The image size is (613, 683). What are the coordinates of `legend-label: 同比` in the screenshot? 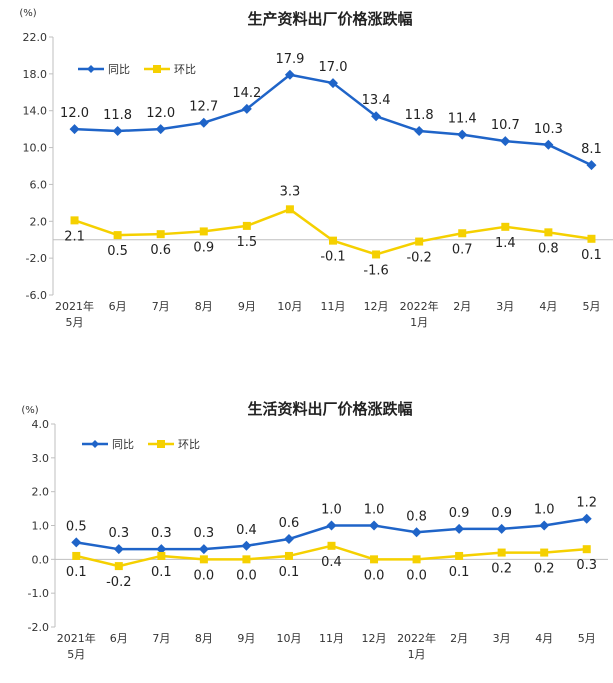 It's located at (119, 69).